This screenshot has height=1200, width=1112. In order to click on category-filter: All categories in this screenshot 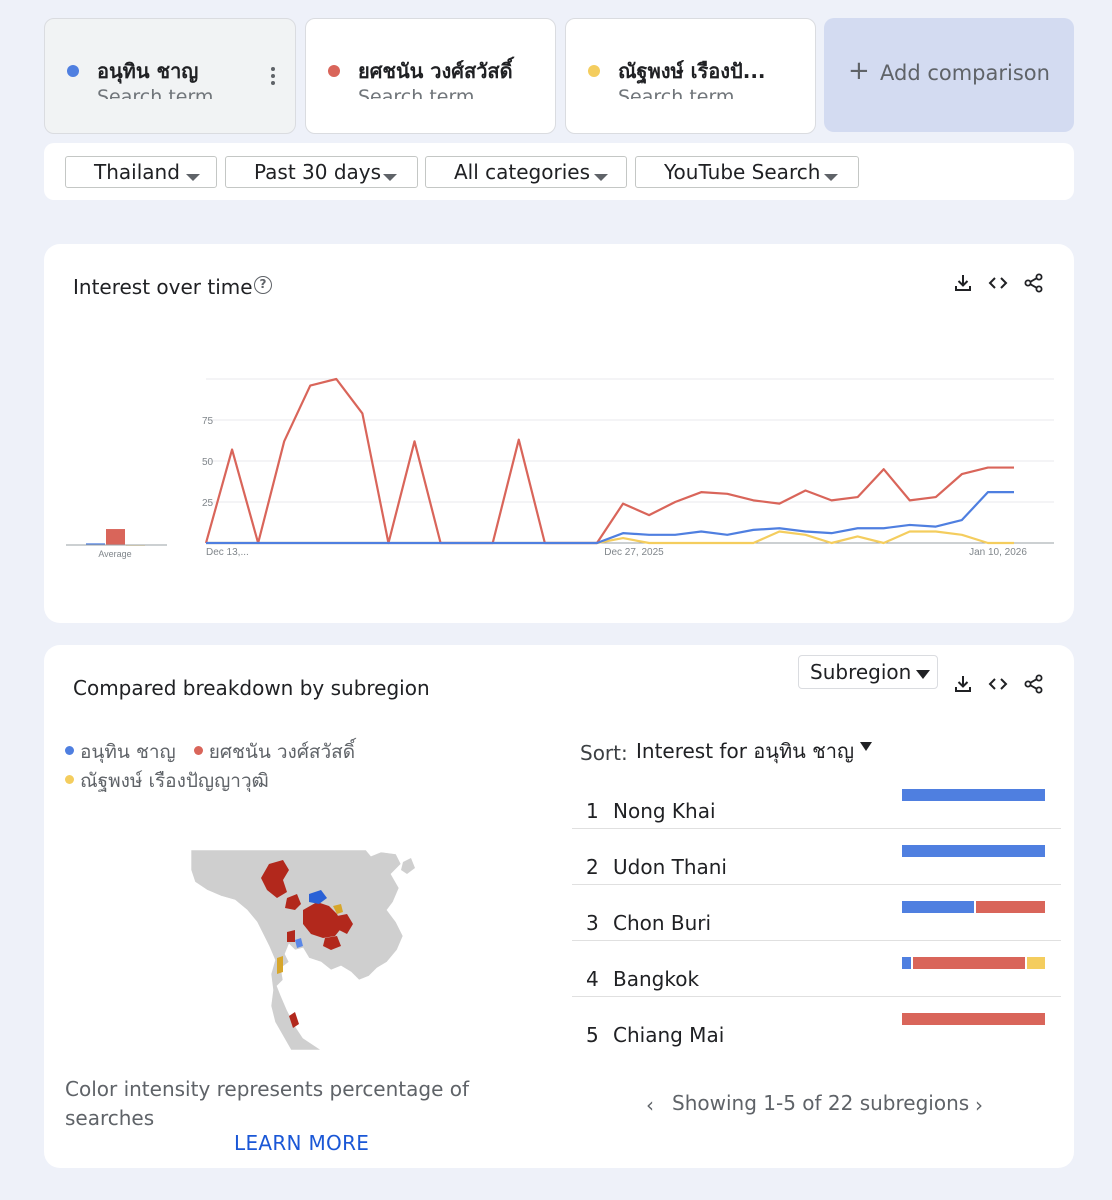, I will do `click(526, 172)`.